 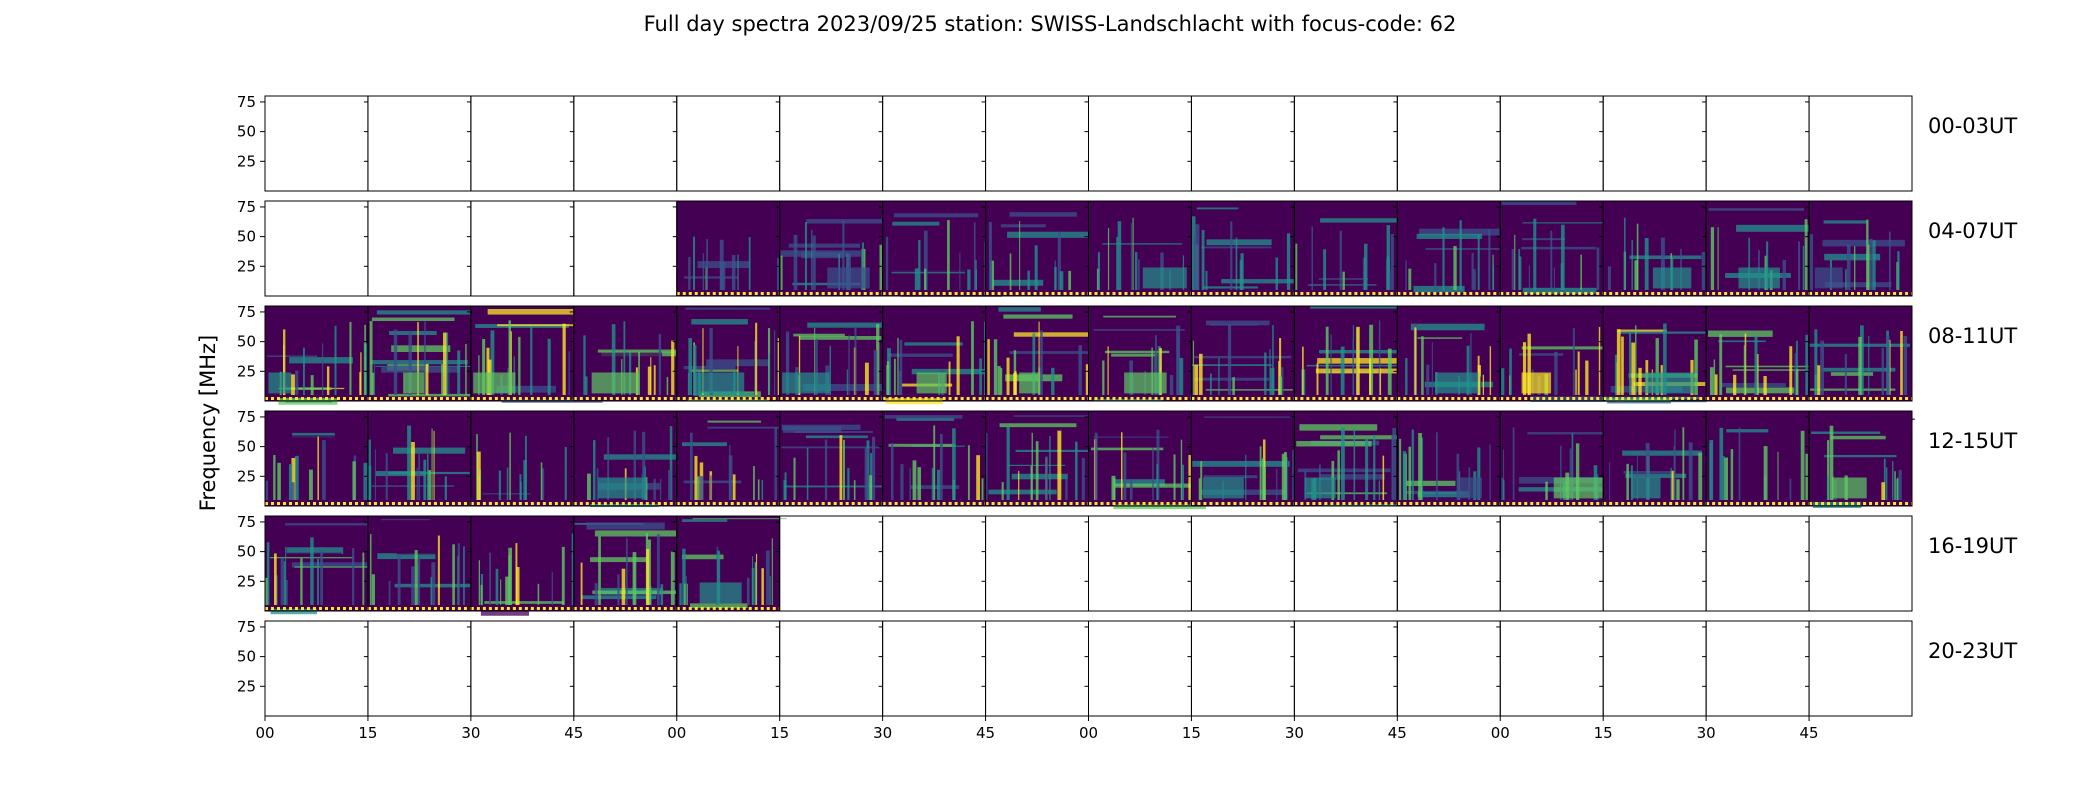 I want to click on spectrogram-background, so click(x=522, y=563).